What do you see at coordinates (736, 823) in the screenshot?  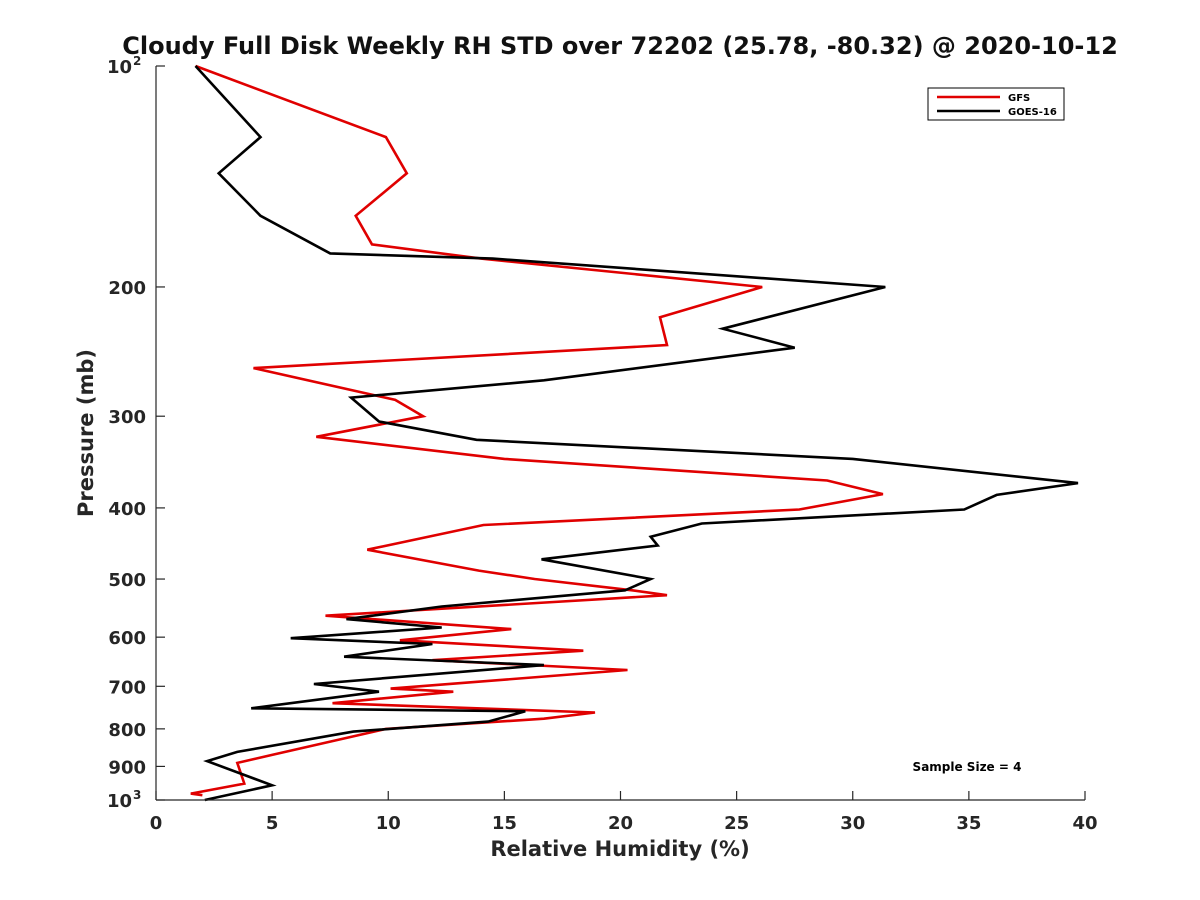 I see `x-tick-label: 25` at bounding box center [736, 823].